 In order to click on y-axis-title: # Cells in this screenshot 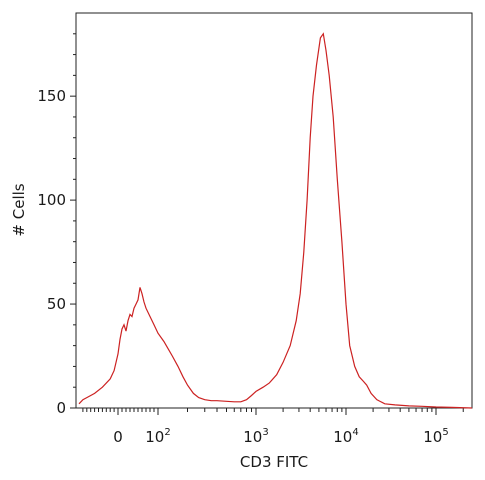, I will do `click(19, 209)`.